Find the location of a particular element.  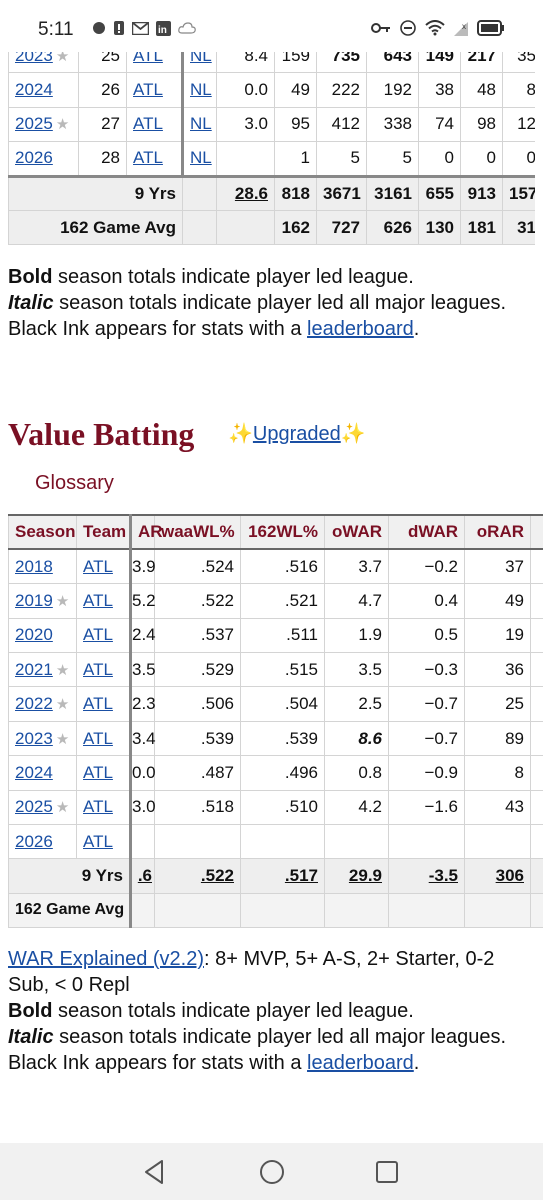

year-cell: 2024 is located at coordinates (43, 90).